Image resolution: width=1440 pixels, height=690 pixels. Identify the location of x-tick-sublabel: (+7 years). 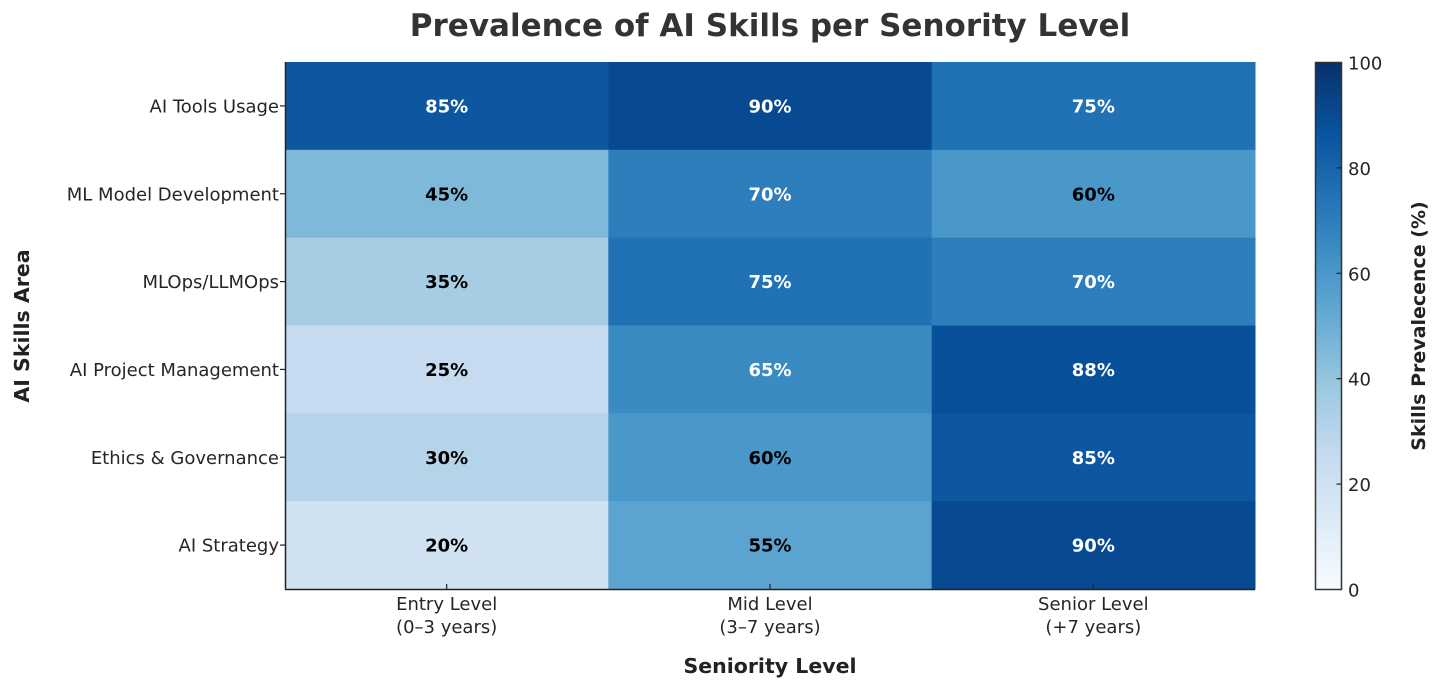
(1093, 627).